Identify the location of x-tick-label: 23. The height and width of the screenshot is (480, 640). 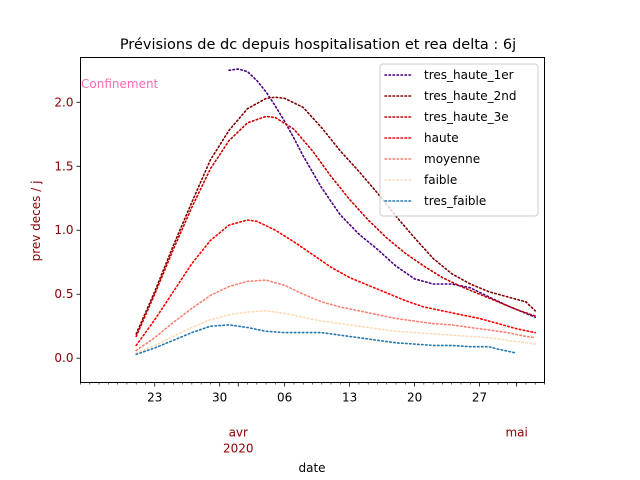
(154, 398).